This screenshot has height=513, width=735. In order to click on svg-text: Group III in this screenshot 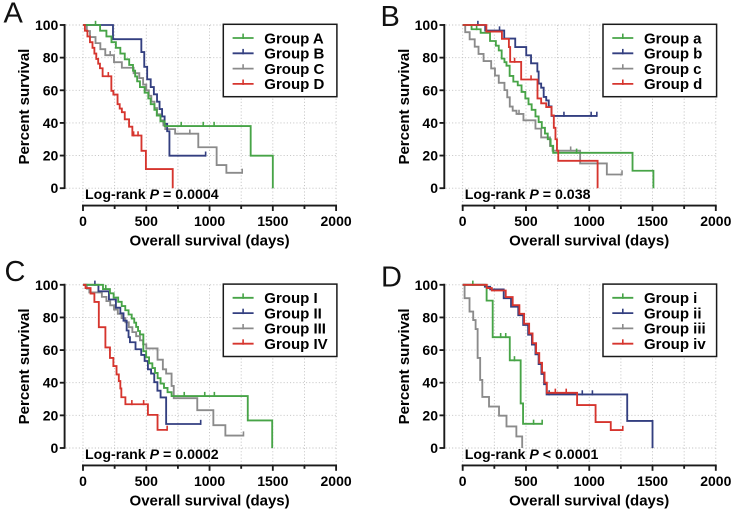, I will do `click(295, 329)`.